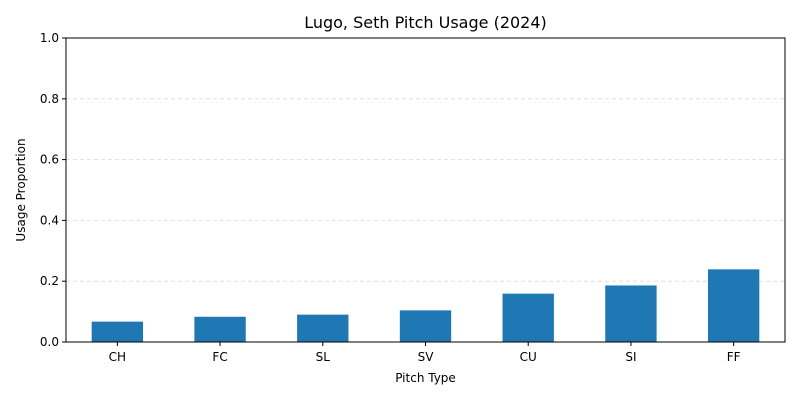 The height and width of the screenshot is (400, 800). I want to click on bar-si, so click(631, 313).